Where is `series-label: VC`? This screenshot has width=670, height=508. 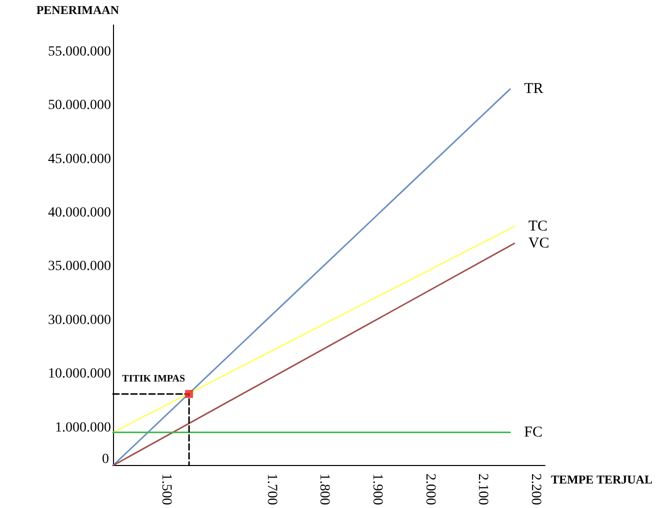
series-label: VC is located at coordinates (539, 243).